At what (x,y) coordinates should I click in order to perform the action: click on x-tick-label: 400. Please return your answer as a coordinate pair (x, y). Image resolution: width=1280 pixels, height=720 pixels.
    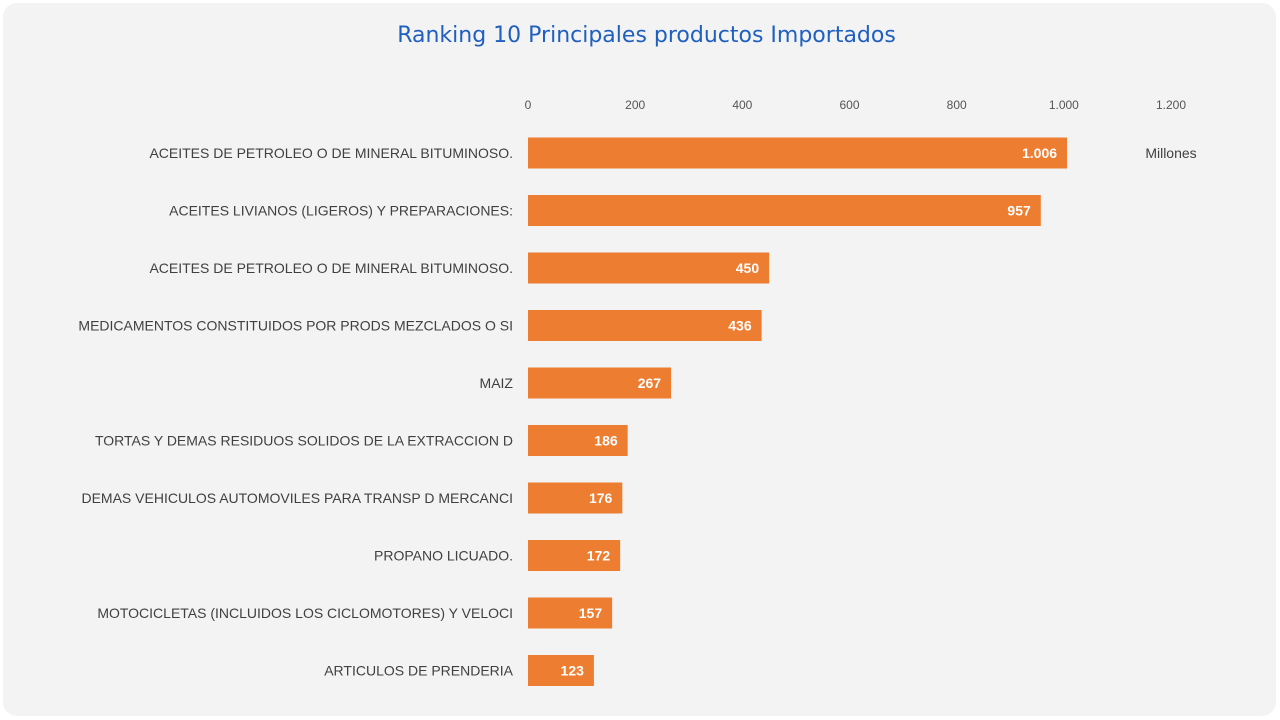
    Looking at the image, I should click on (742, 105).